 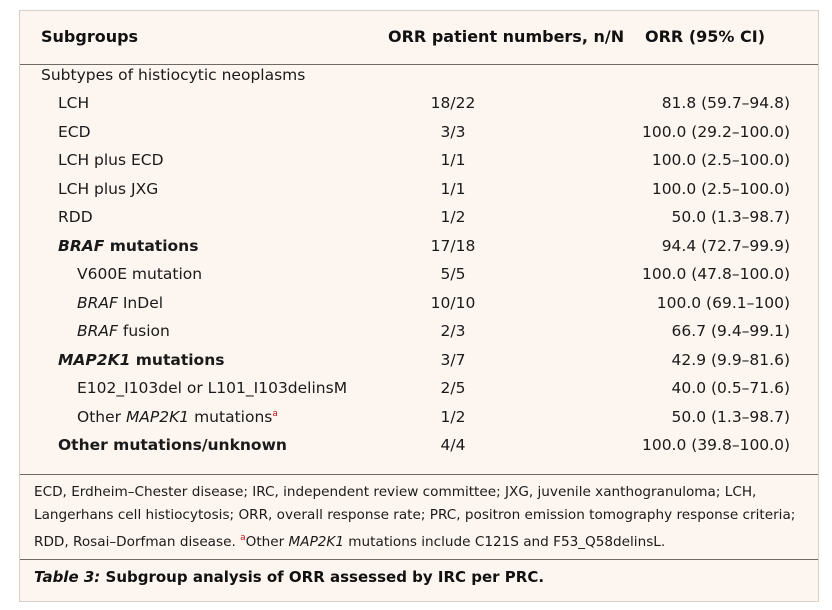 What do you see at coordinates (723, 303) in the screenshot?
I see `orr-cell: 100.0 (69.1–100)` at bounding box center [723, 303].